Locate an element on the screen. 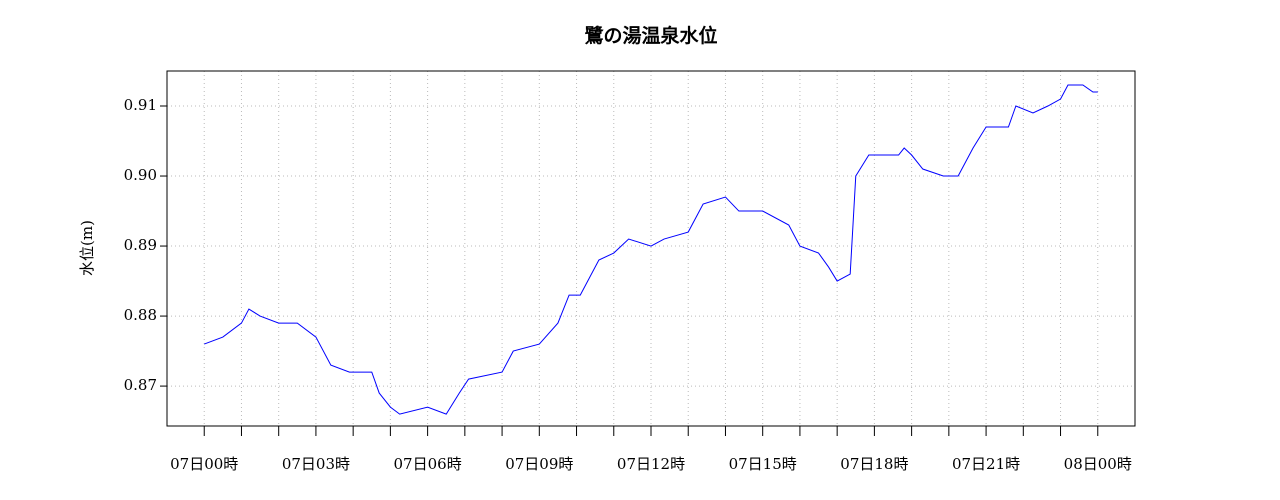 Image resolution: width=1280 pixels, height=500 pixels. x-tick-label: 07日09時 is located at coordinates (539, 464).